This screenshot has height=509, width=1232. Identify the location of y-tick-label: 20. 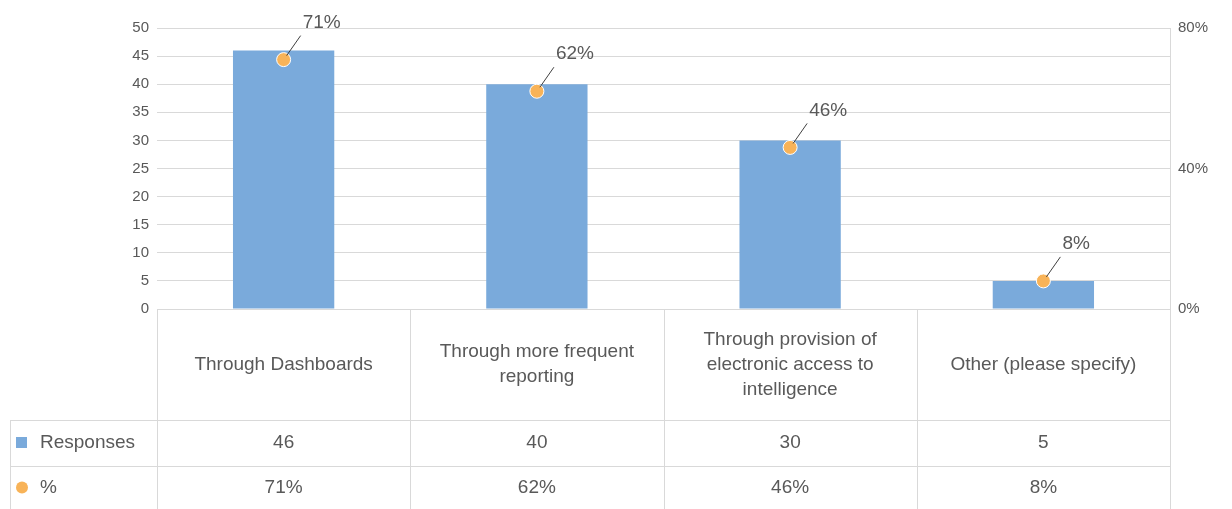
(140, 195).